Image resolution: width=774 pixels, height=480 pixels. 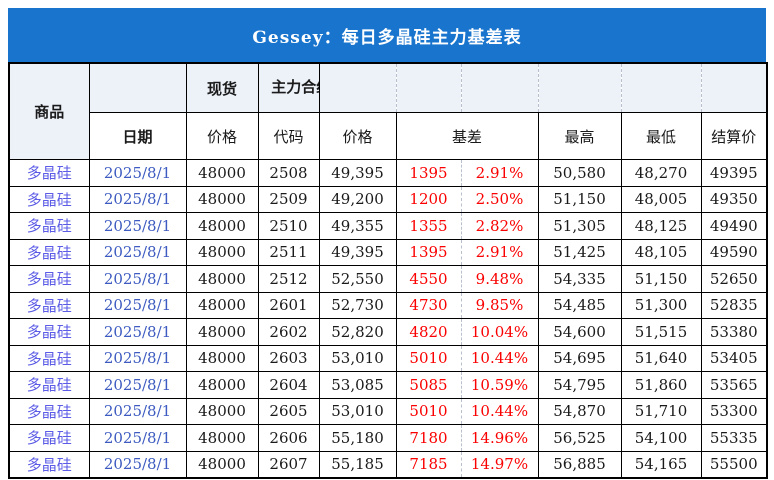 I want to click on header-commodity: 商品, so click(x=49, y=111).